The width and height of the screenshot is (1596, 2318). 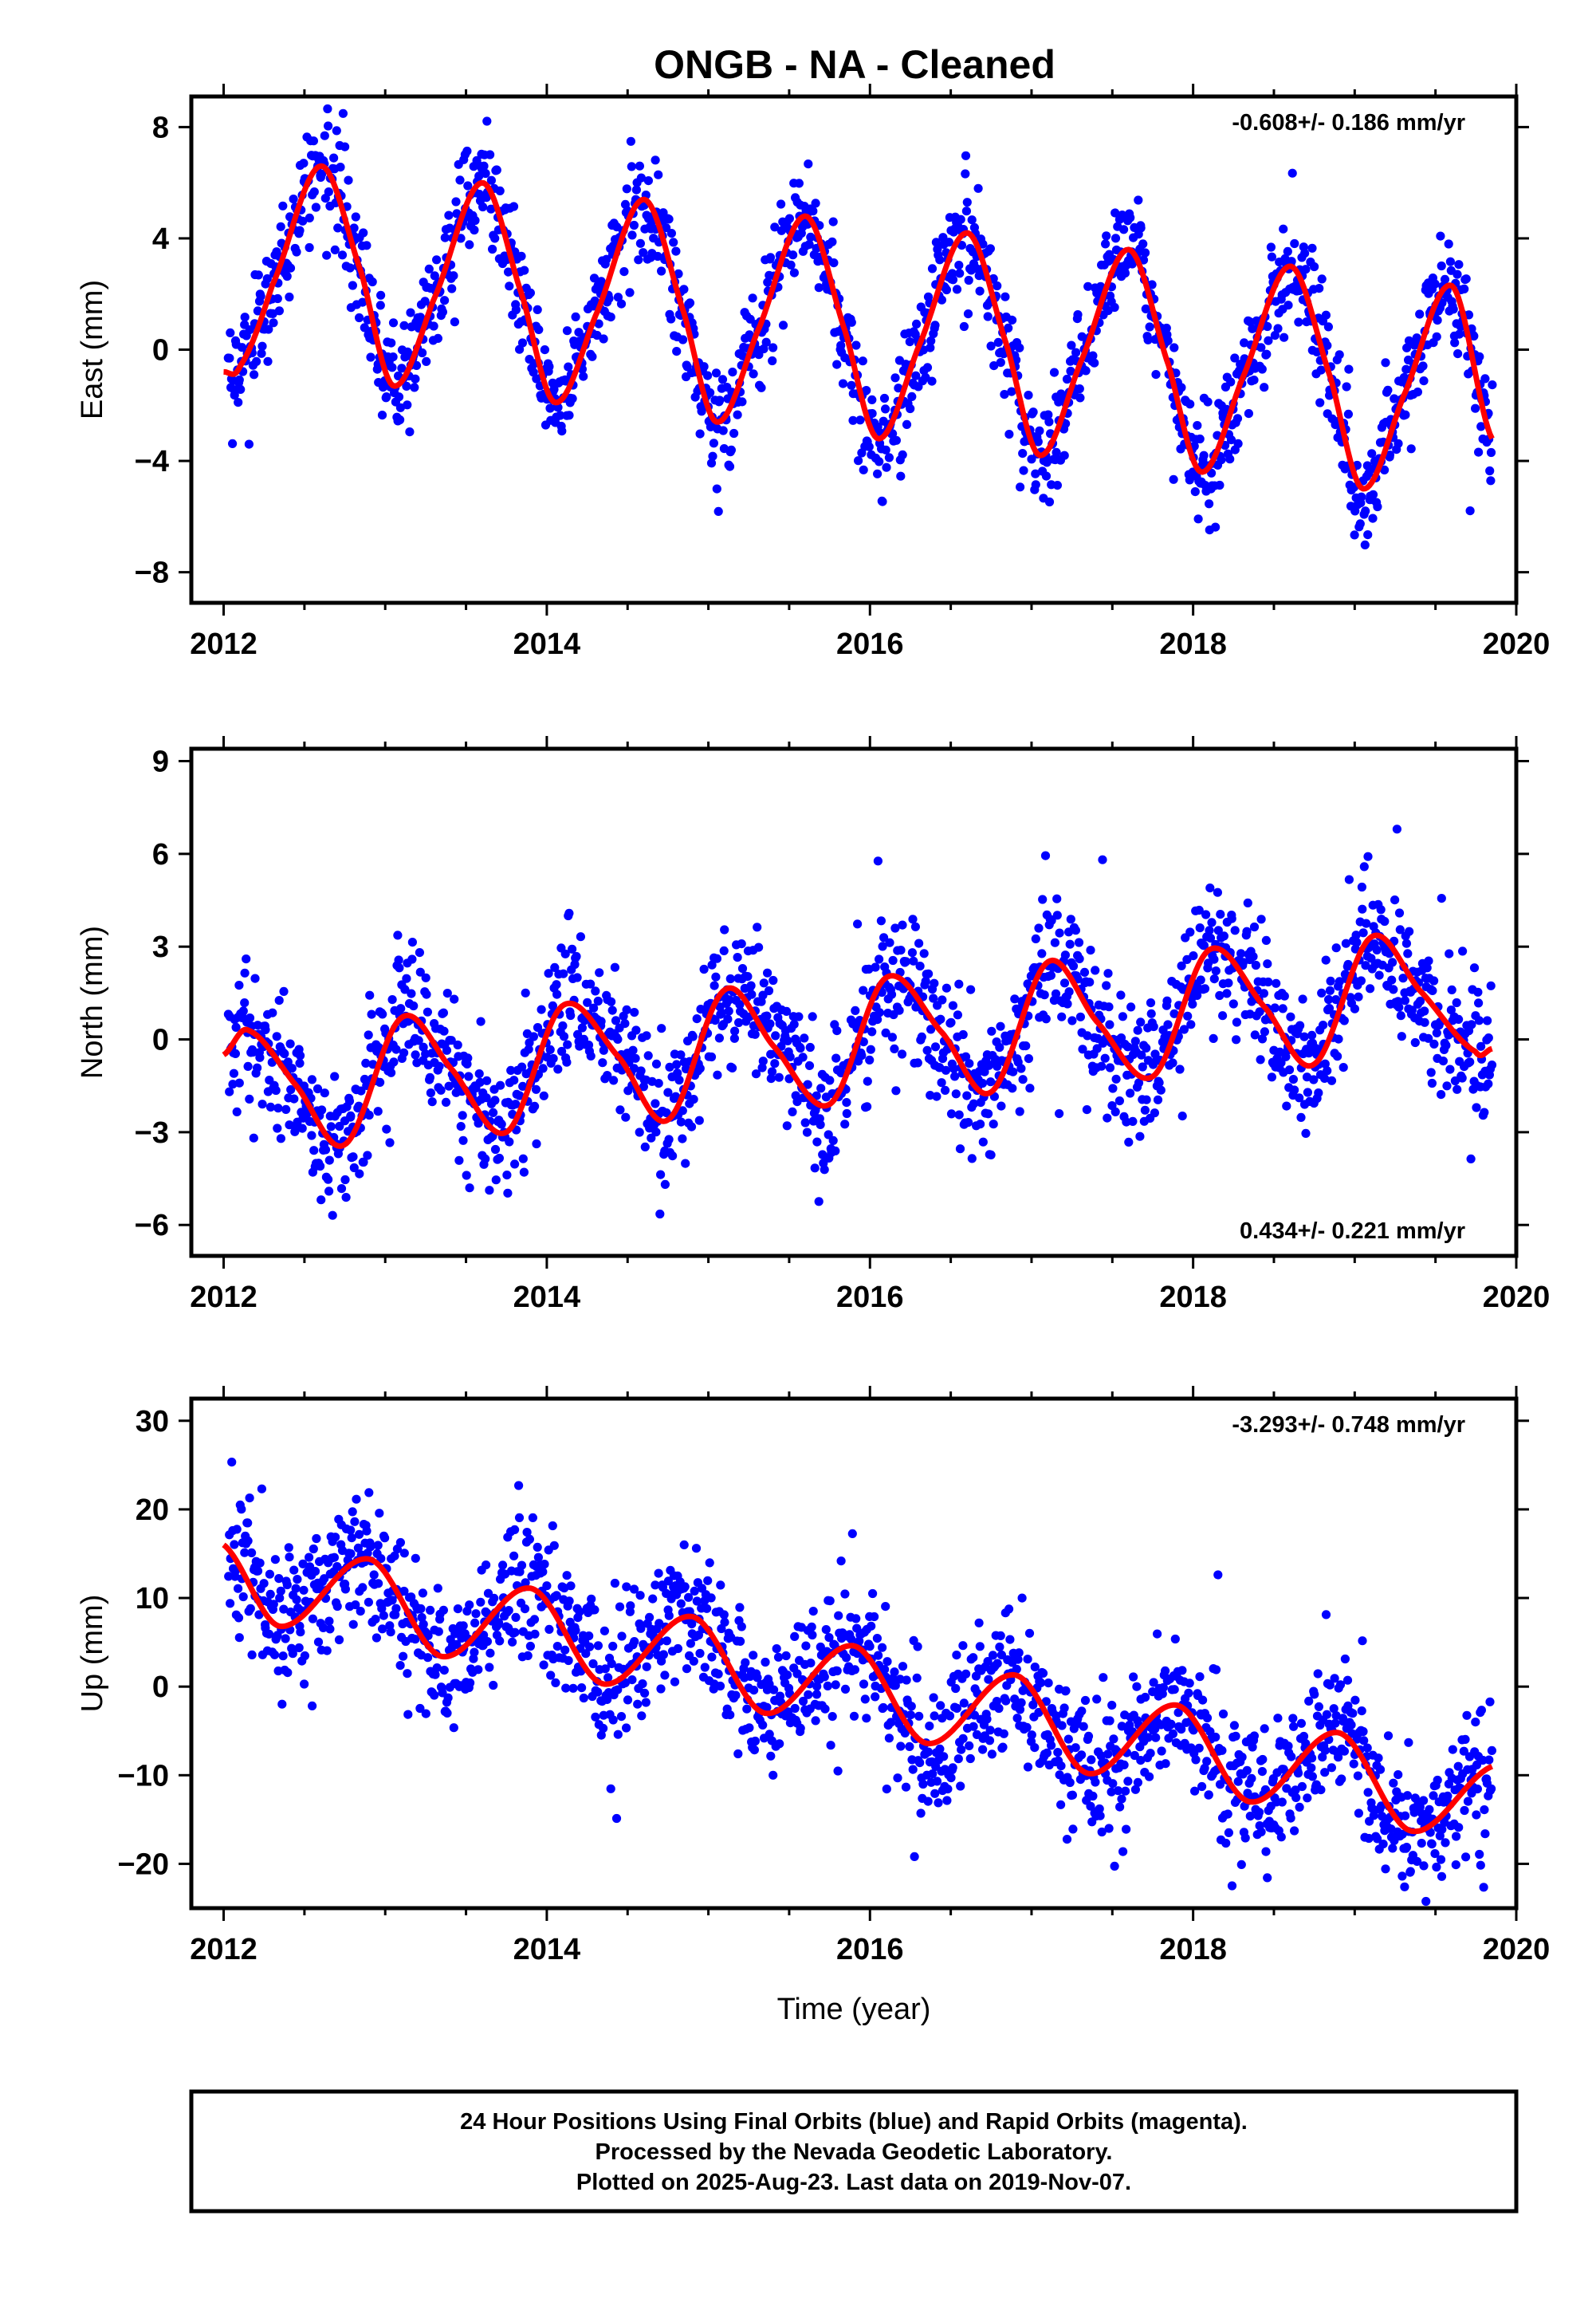 What do you see at coordinates (858, 327) in the screenshot?
I see `fit-line` at bounding box center [858, 327].